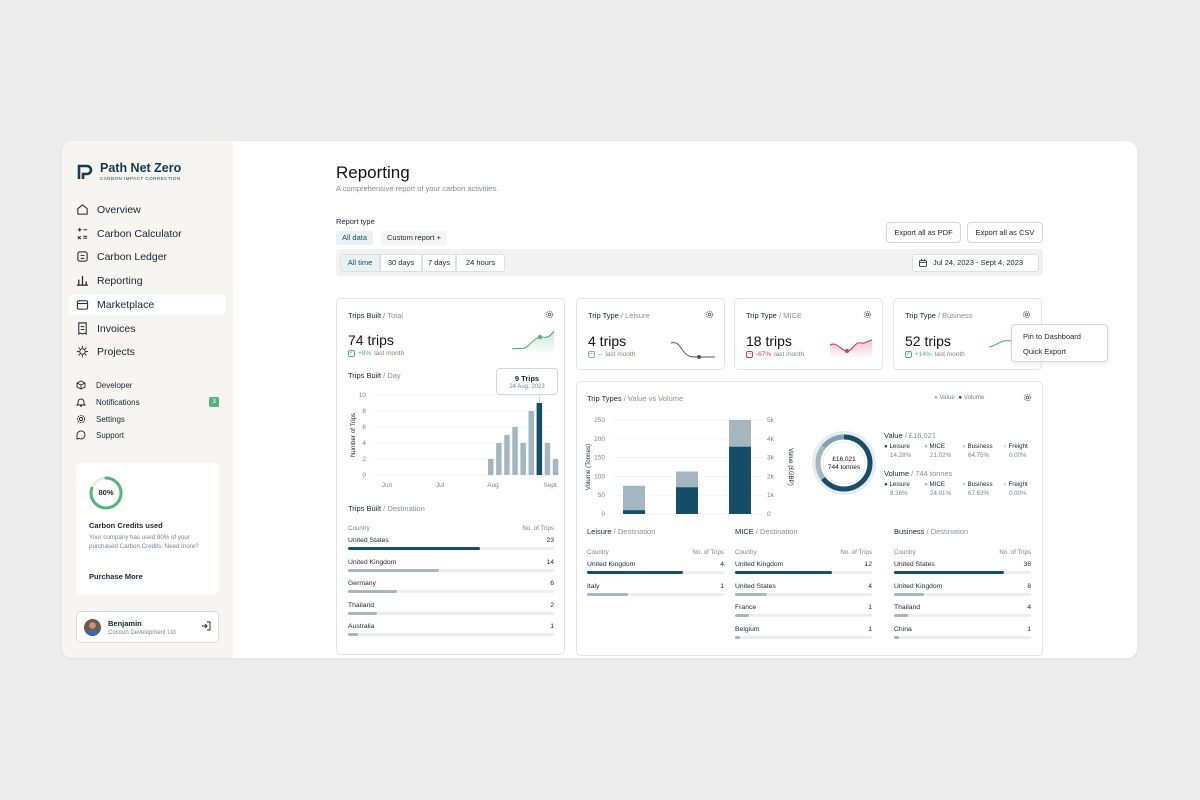 Image resolution: width=1200 pixels, height=800 pixels. I want to click on change-value: +14%, so click(923, 354).